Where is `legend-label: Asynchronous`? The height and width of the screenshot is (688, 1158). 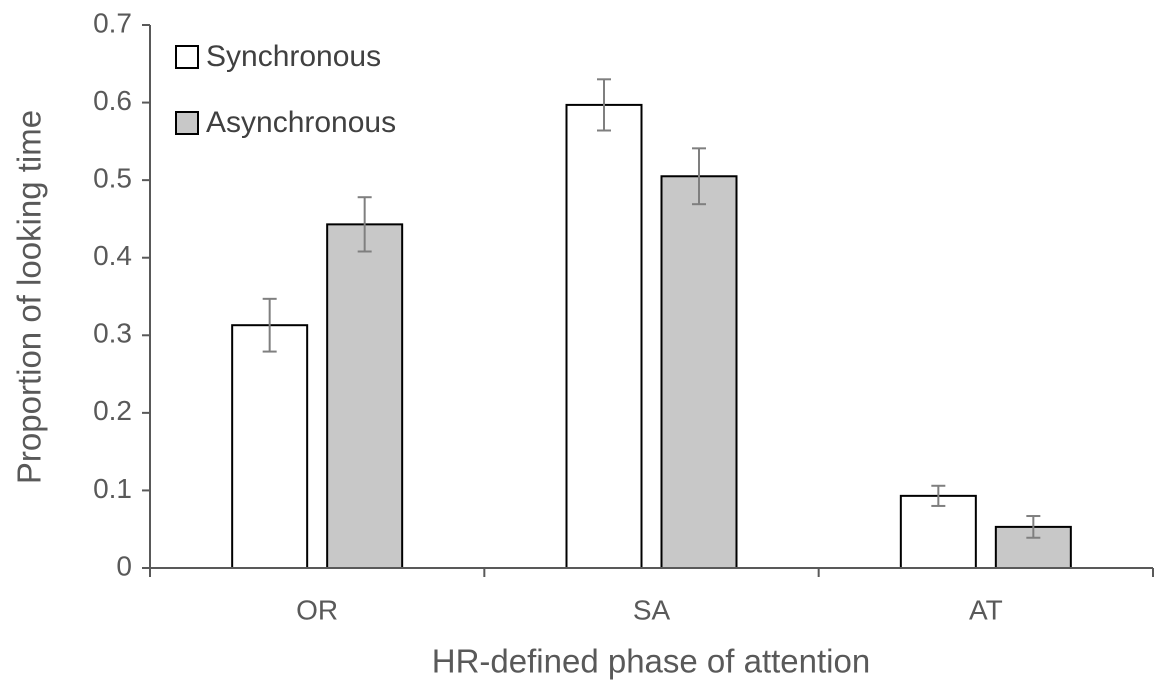
legend-label: Asynchronous is located at coordinates (301, 122).